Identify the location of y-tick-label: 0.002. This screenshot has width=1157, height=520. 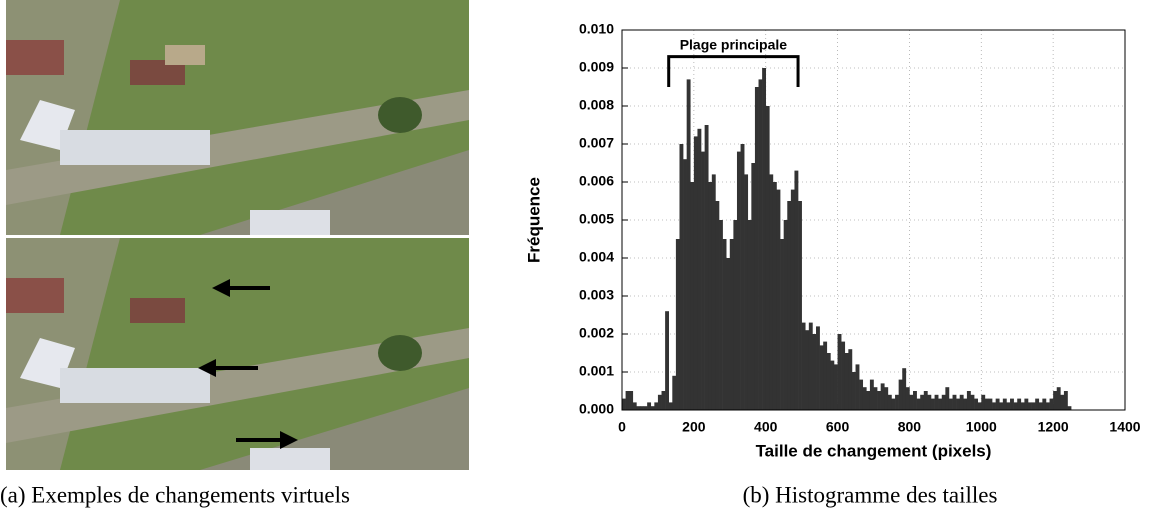
(596, 333).